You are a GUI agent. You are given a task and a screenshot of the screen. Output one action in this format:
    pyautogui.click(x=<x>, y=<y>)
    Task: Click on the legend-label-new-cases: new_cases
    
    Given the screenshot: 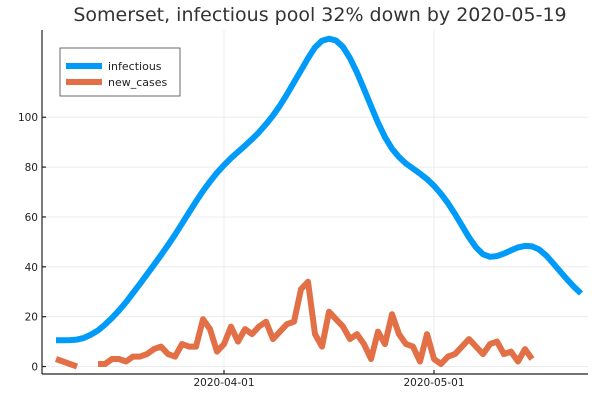 What is the action you would take?
    pyautogui.click(x=138, y=82)
    